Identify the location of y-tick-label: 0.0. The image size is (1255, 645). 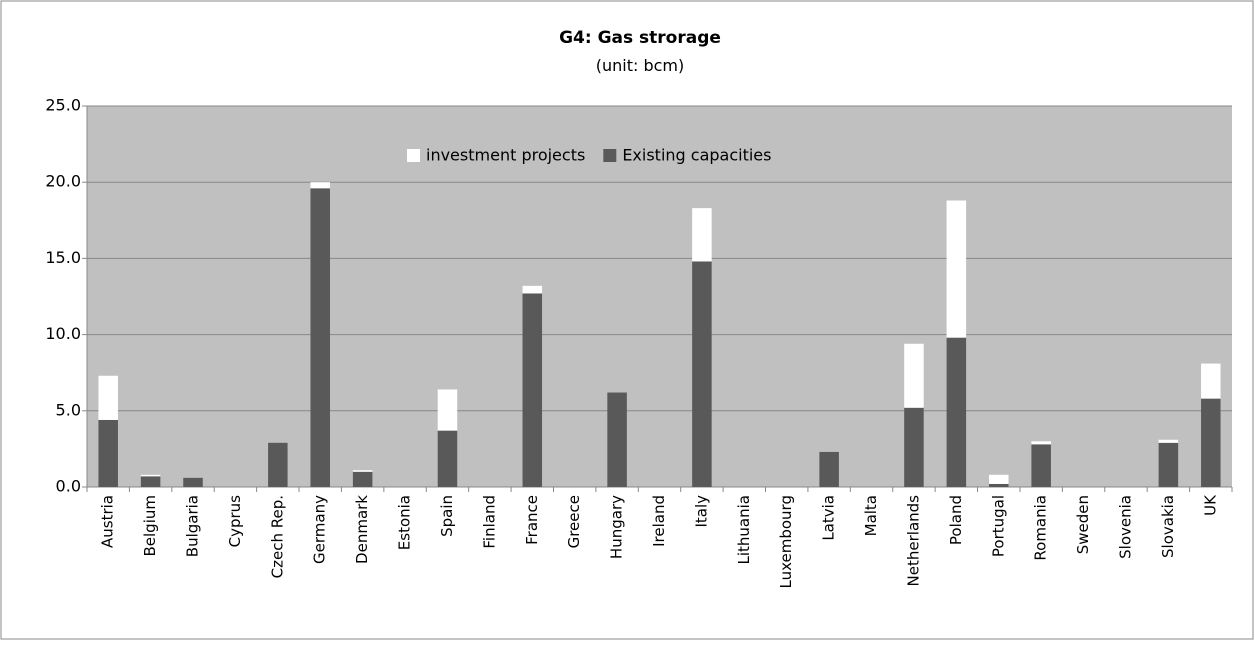
(68, 486).